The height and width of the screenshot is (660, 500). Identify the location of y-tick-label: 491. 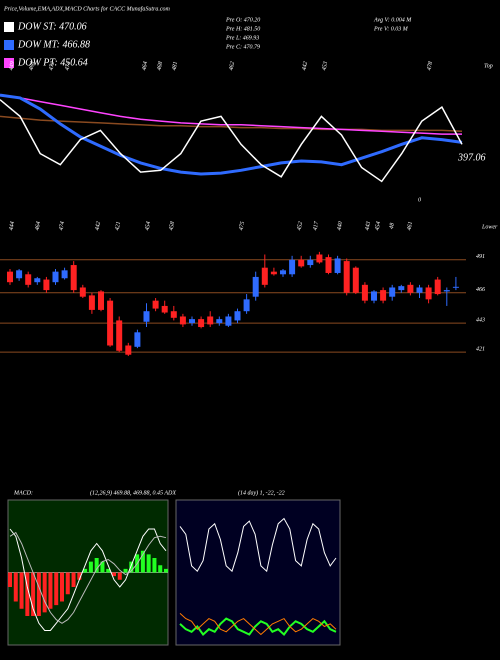
(480, 256).